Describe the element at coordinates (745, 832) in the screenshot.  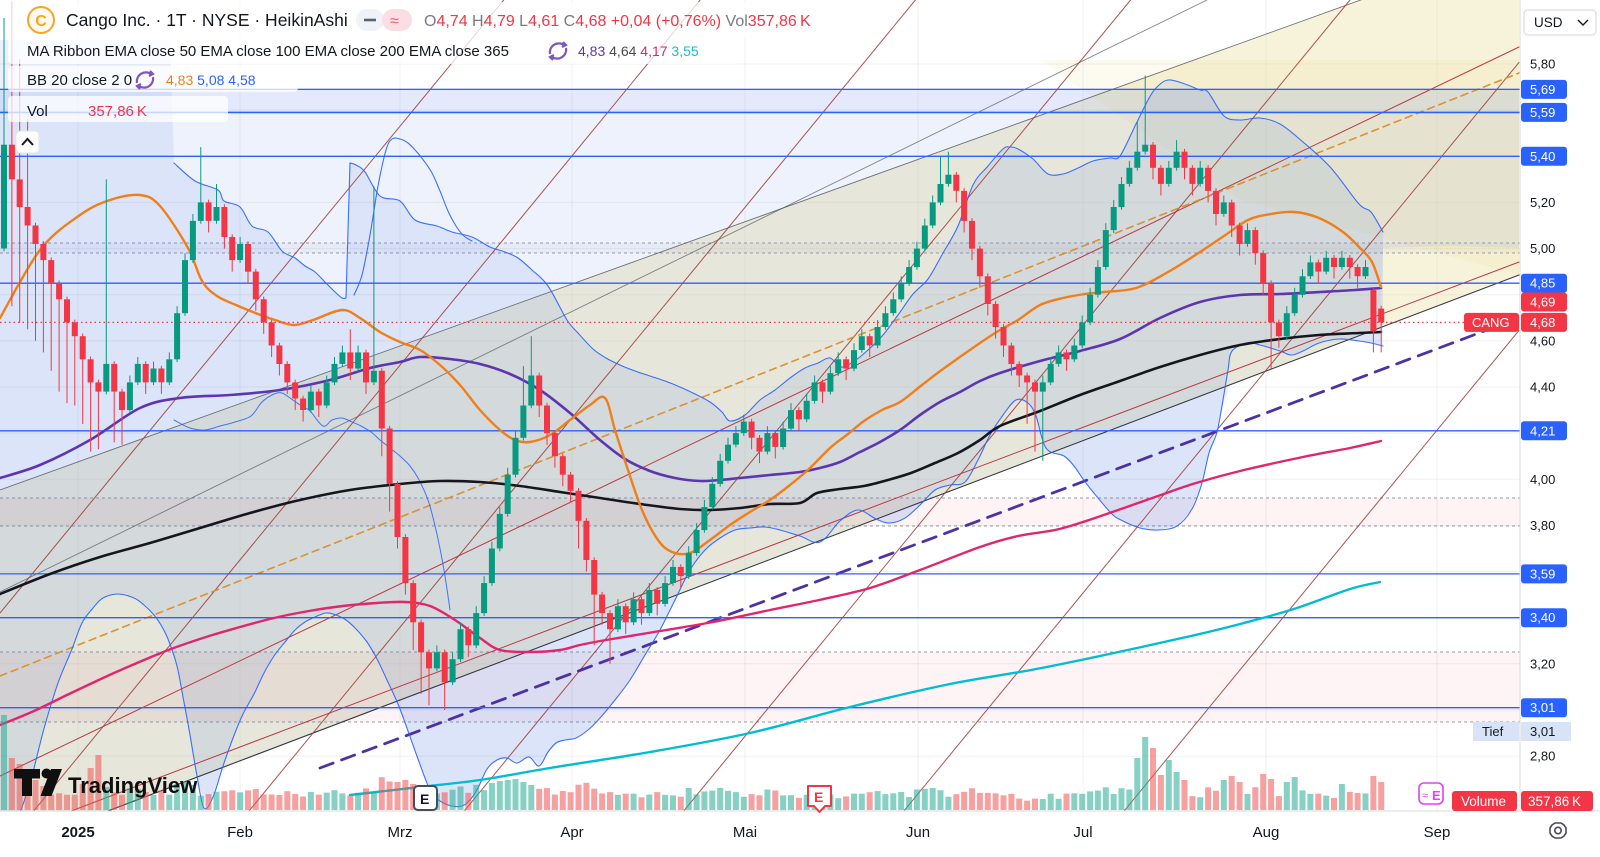
I see `svg-text: Mai` at that location.